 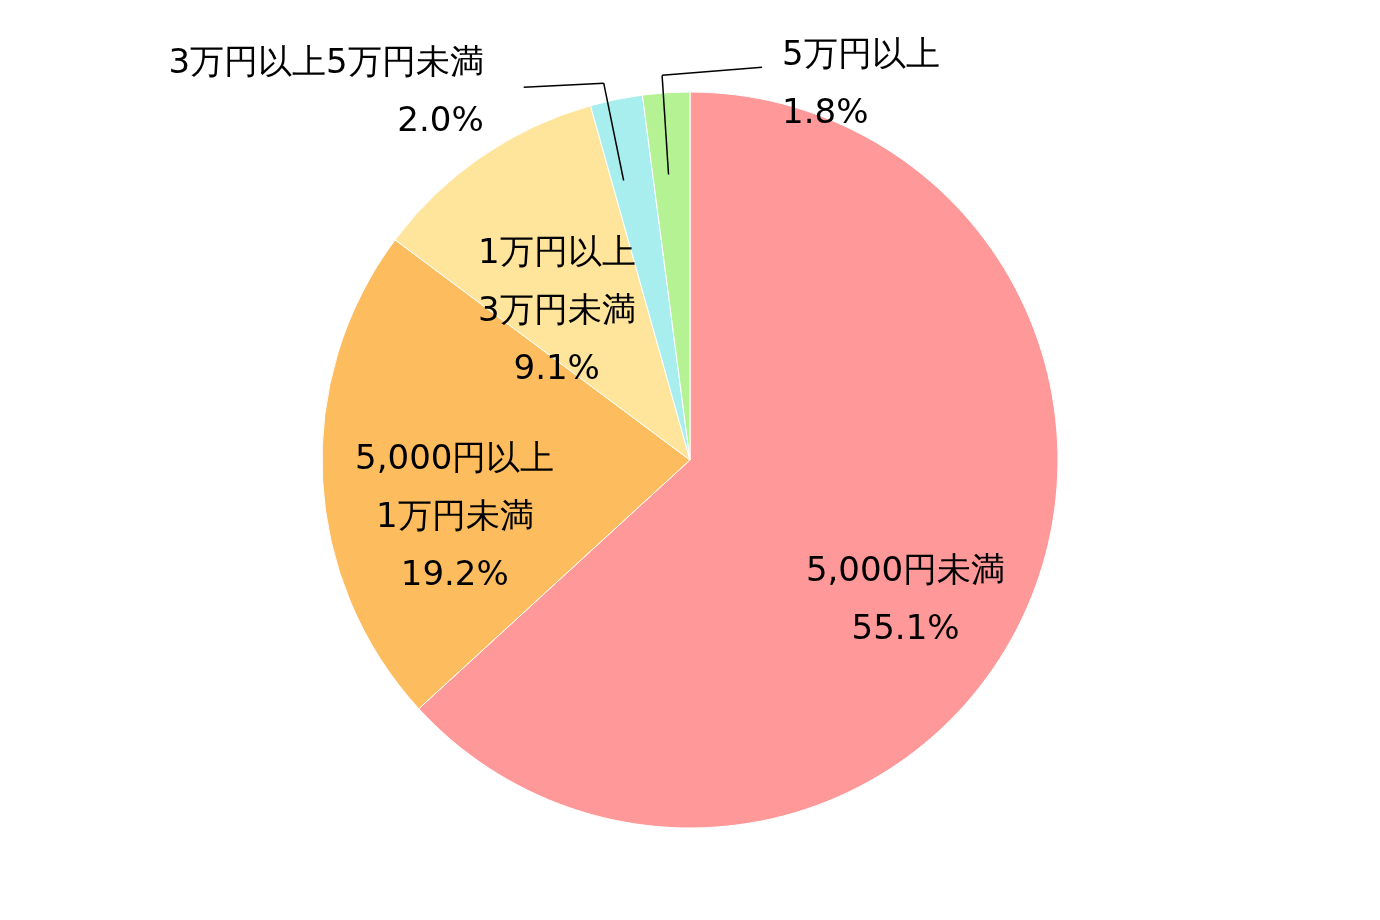 What do you see at coordinates (556, 366) in the screenshot?
I see `data-label: 9.1%` at bounding box center [556, 366].